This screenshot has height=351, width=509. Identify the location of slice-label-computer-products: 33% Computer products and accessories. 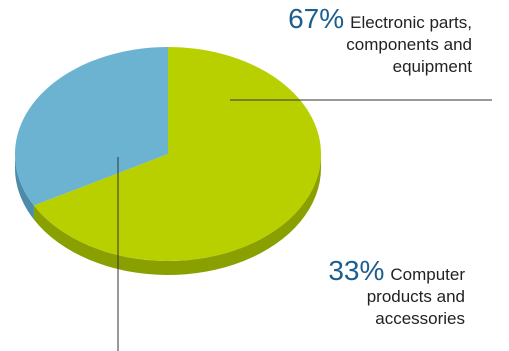
(335, 293).